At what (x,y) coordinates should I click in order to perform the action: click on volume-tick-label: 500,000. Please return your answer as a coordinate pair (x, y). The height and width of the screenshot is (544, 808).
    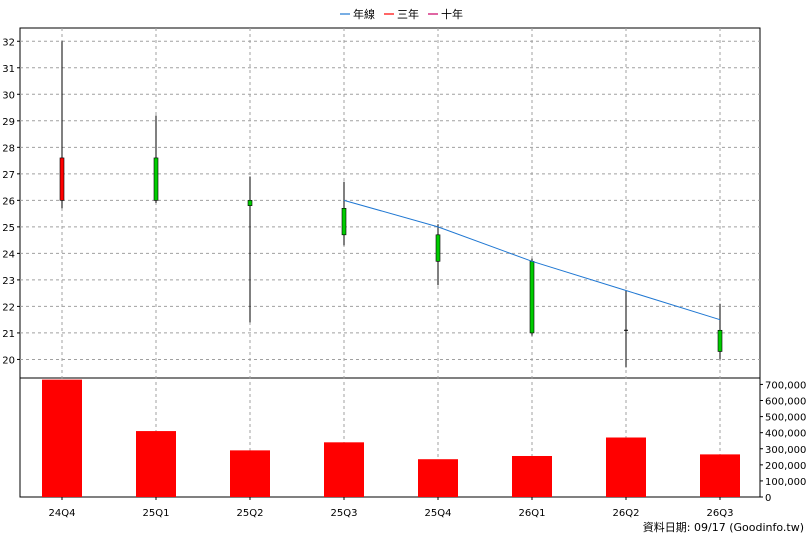
    Looking at the image, I should click on (785, 418).